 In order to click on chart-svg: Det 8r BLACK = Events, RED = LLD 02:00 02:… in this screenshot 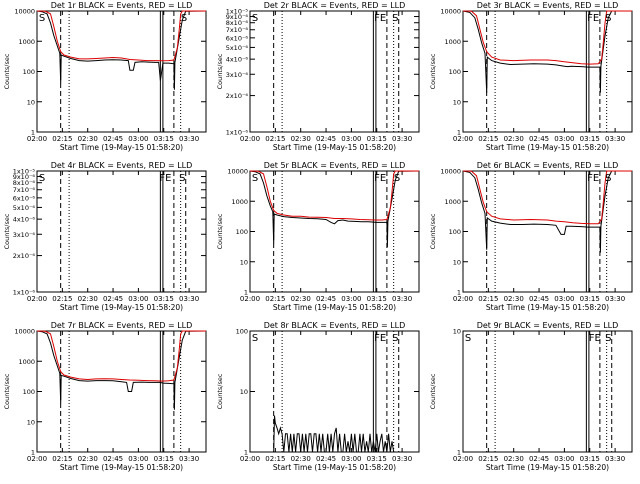, I will do `click(318, 396)`.